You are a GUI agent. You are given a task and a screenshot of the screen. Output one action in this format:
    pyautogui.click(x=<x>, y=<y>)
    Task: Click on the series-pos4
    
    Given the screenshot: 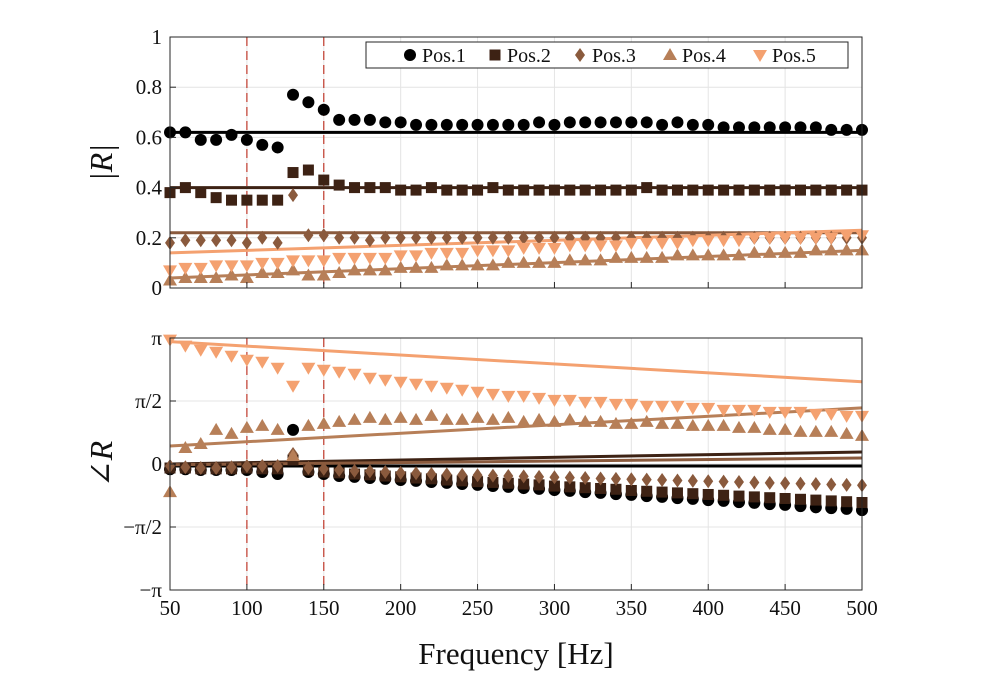 What is the action you would take?
    pyautogui.click(x=516, y=453)
    